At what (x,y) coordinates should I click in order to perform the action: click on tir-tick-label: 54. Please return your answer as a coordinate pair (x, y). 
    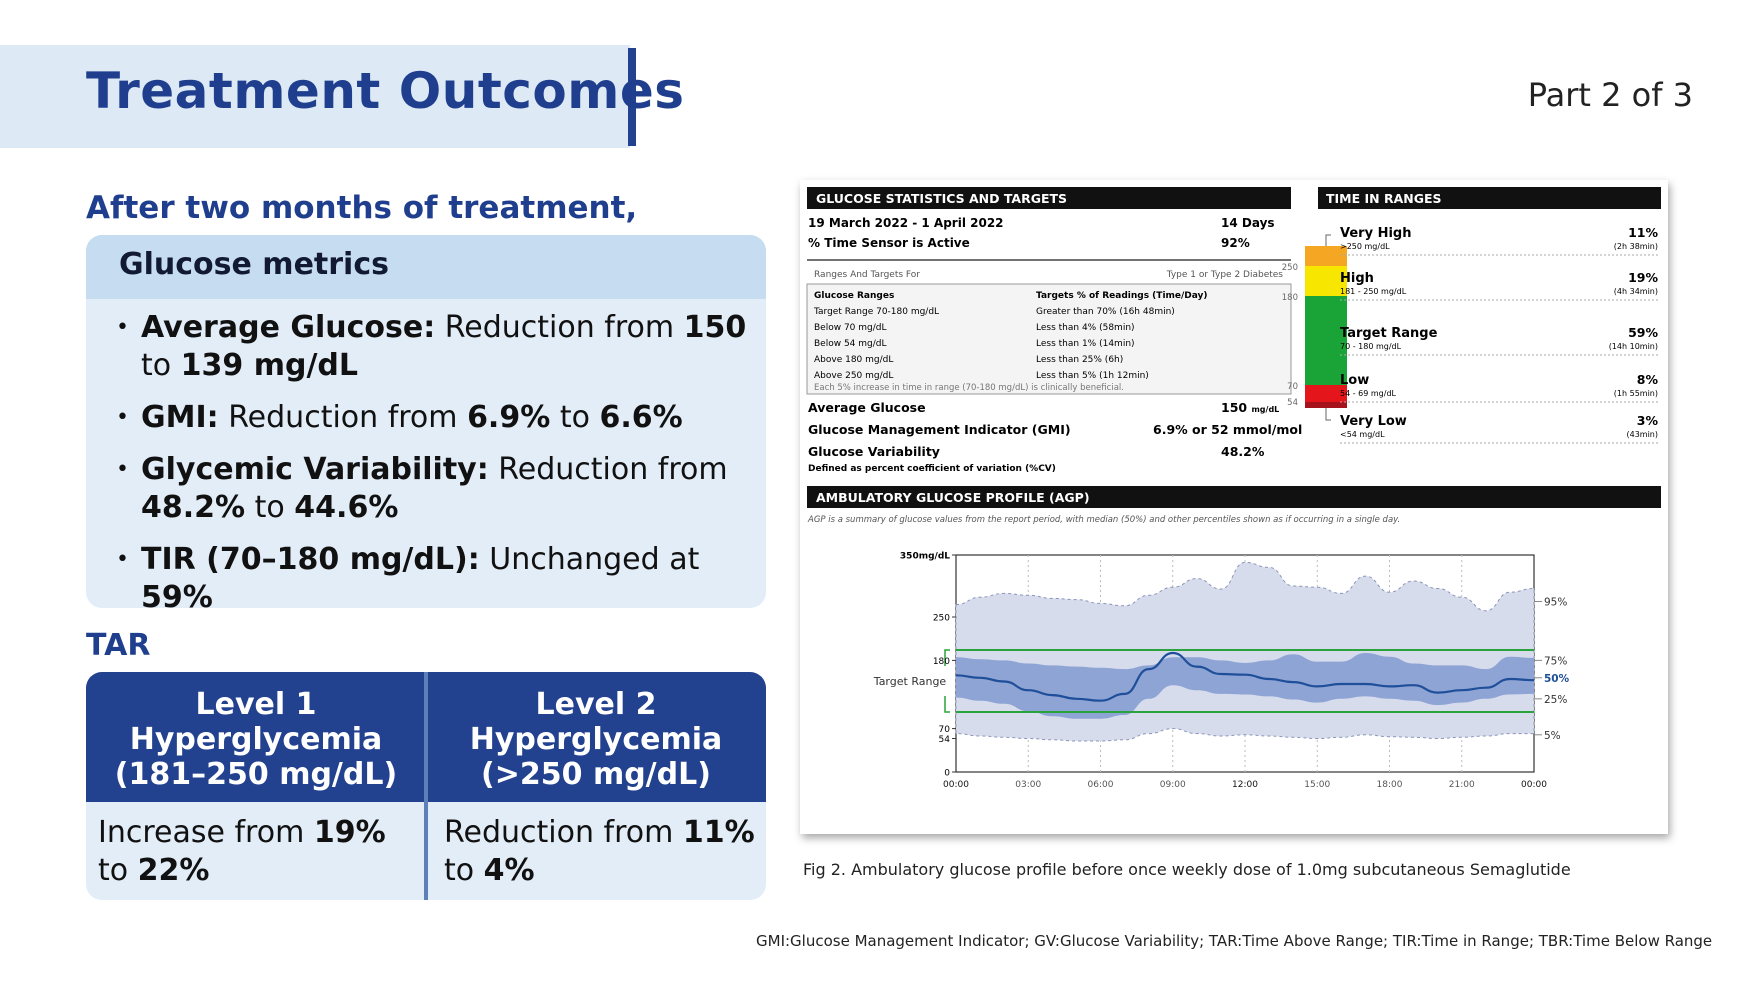
    Looking at the image, I should click on (1292, 403).